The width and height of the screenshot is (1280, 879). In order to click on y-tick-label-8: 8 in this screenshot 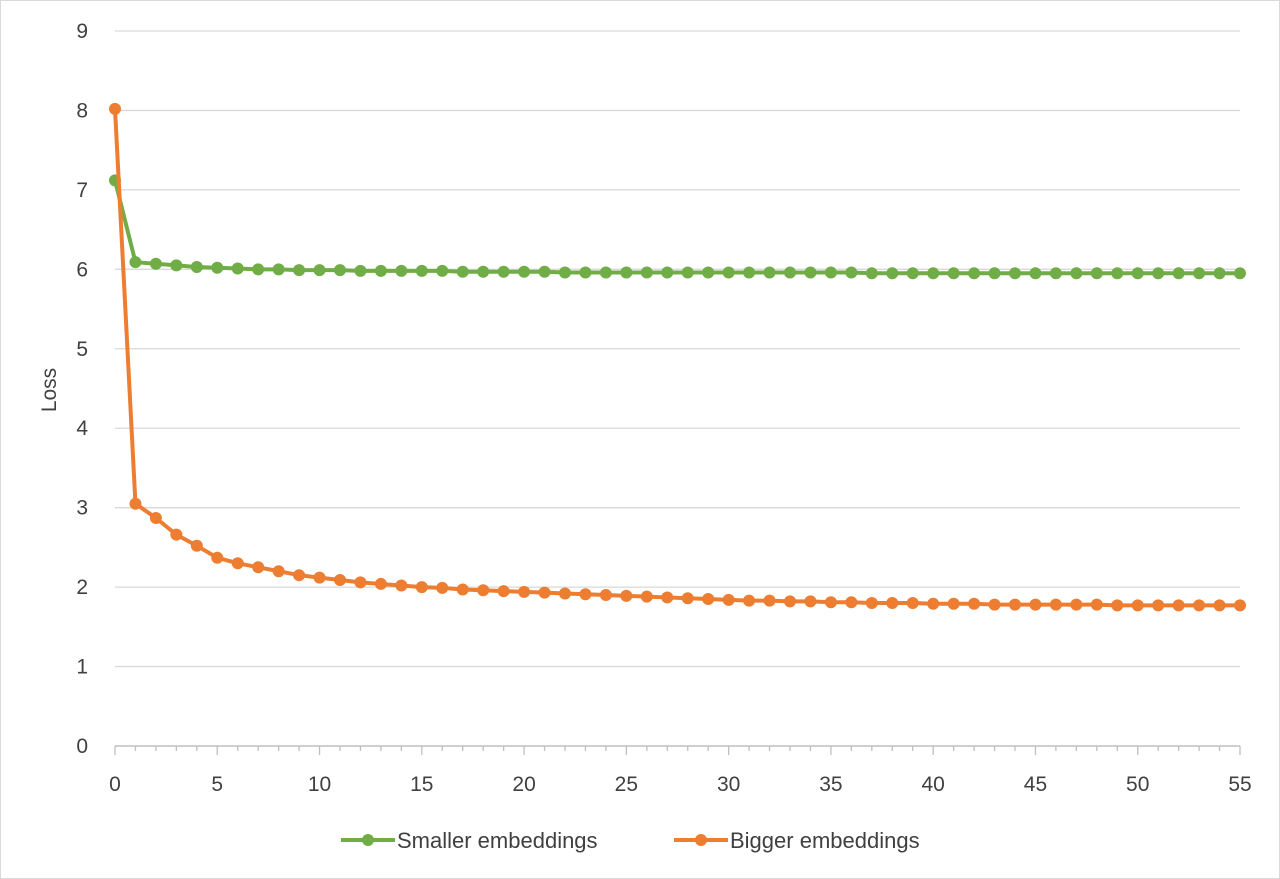, I will do `click(82, 110)`.